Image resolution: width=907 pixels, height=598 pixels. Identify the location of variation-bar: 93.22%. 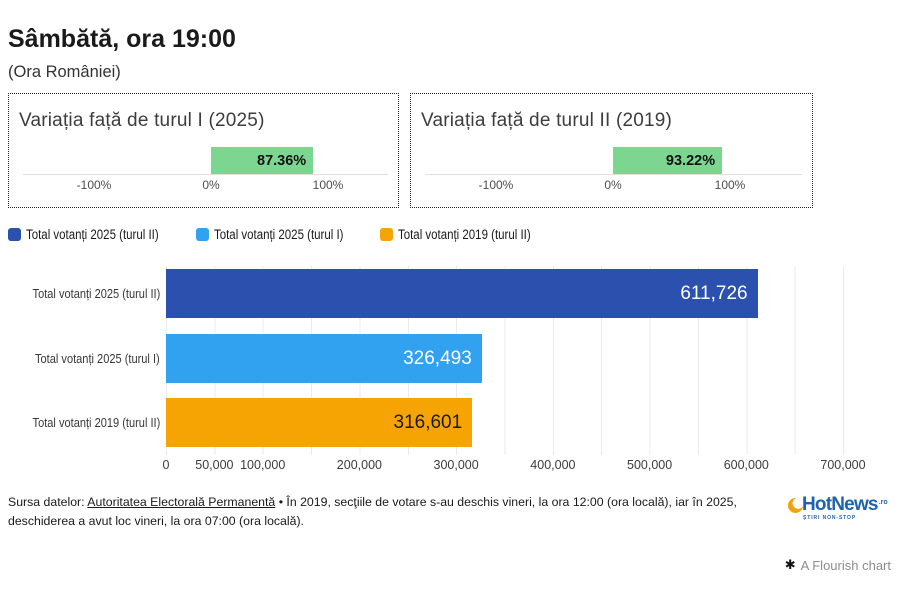
(668, 160).